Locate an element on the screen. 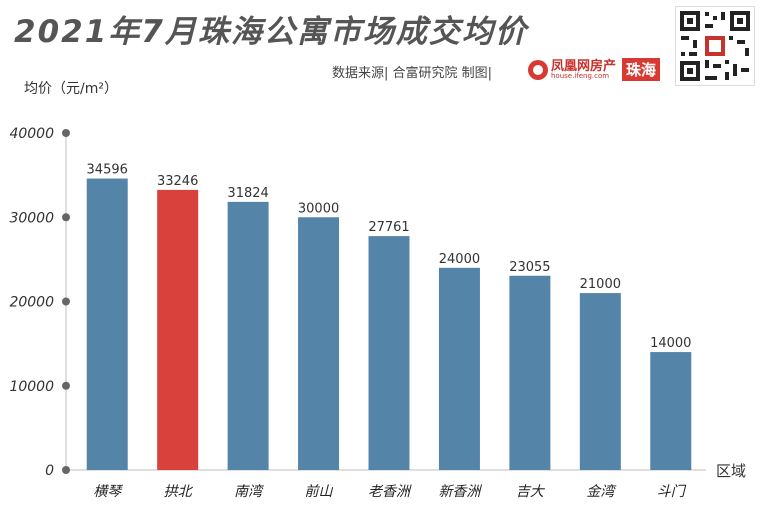 This screenshot has height=519, width=764. data-label: 31824 is located at coordinates (247, 193).